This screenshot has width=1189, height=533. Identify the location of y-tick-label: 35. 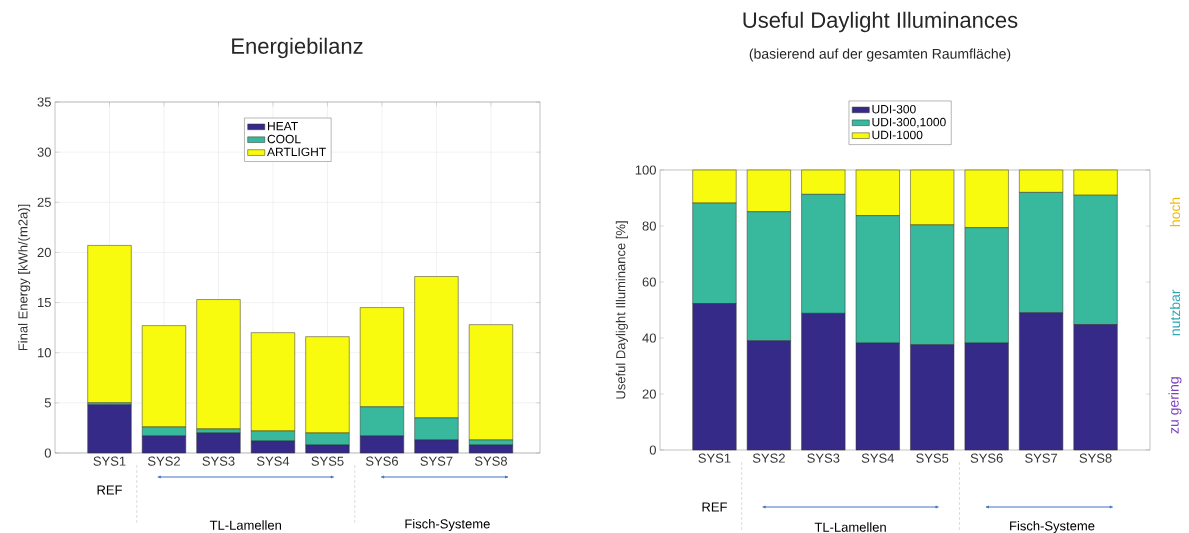
(44, 102).